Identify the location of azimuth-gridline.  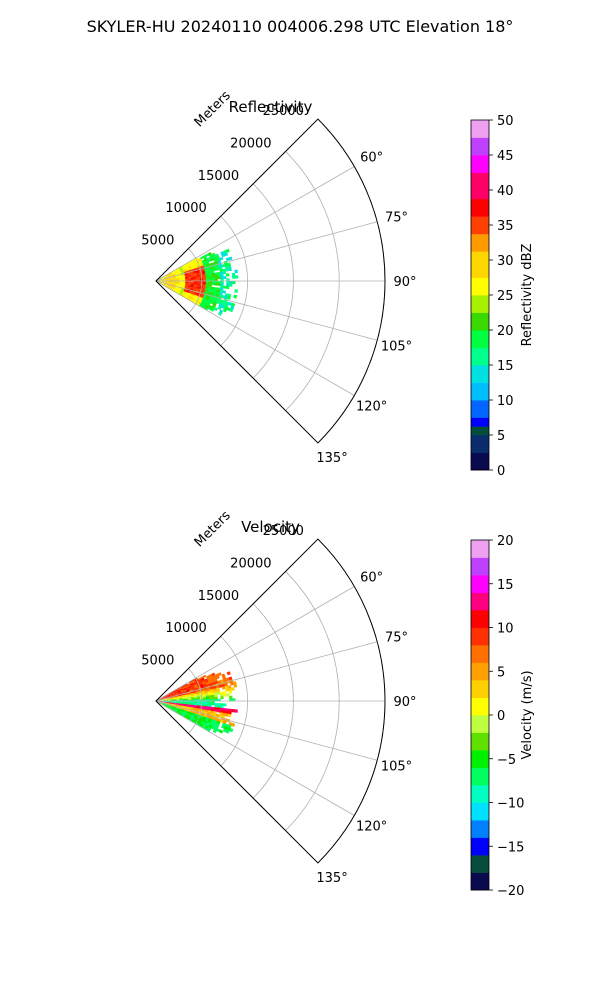
(266, 671).